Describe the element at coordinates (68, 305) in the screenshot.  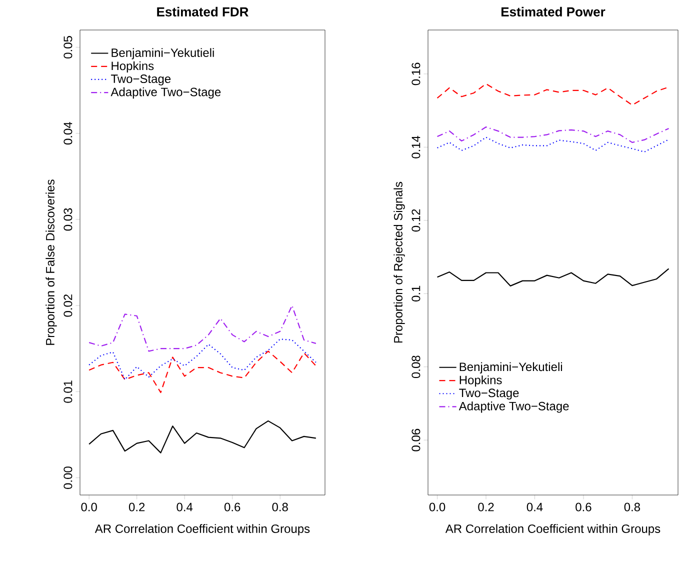
I see `y-tick-label: 0.02` at that location.